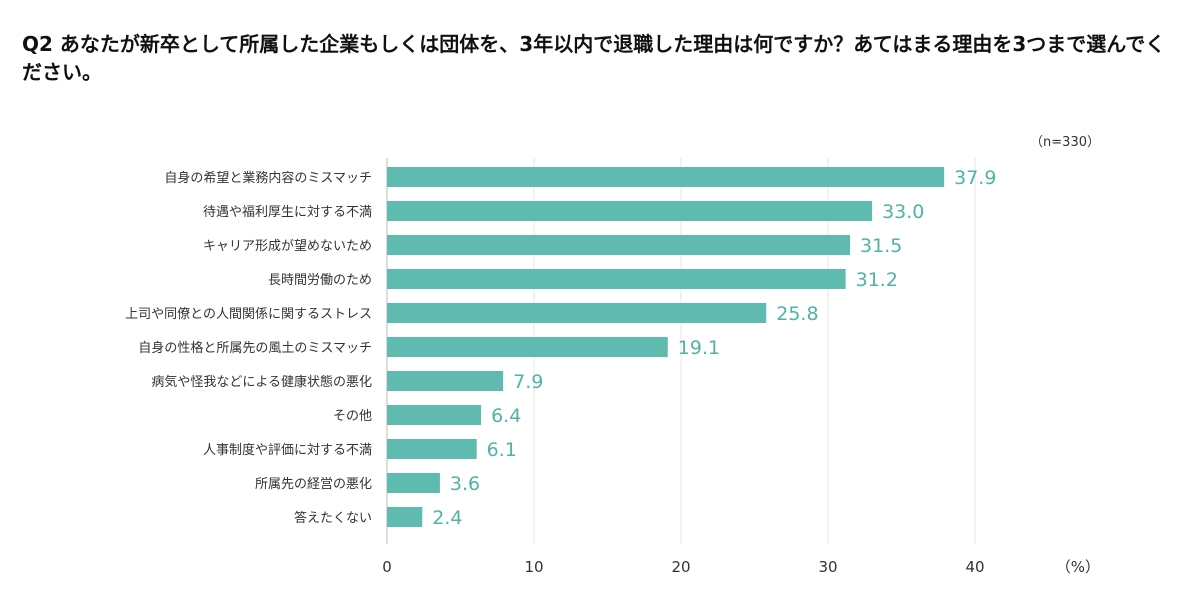 The image size is (1200, 602). I want to click on x-tick-label-0: 0, so click(387, 567).